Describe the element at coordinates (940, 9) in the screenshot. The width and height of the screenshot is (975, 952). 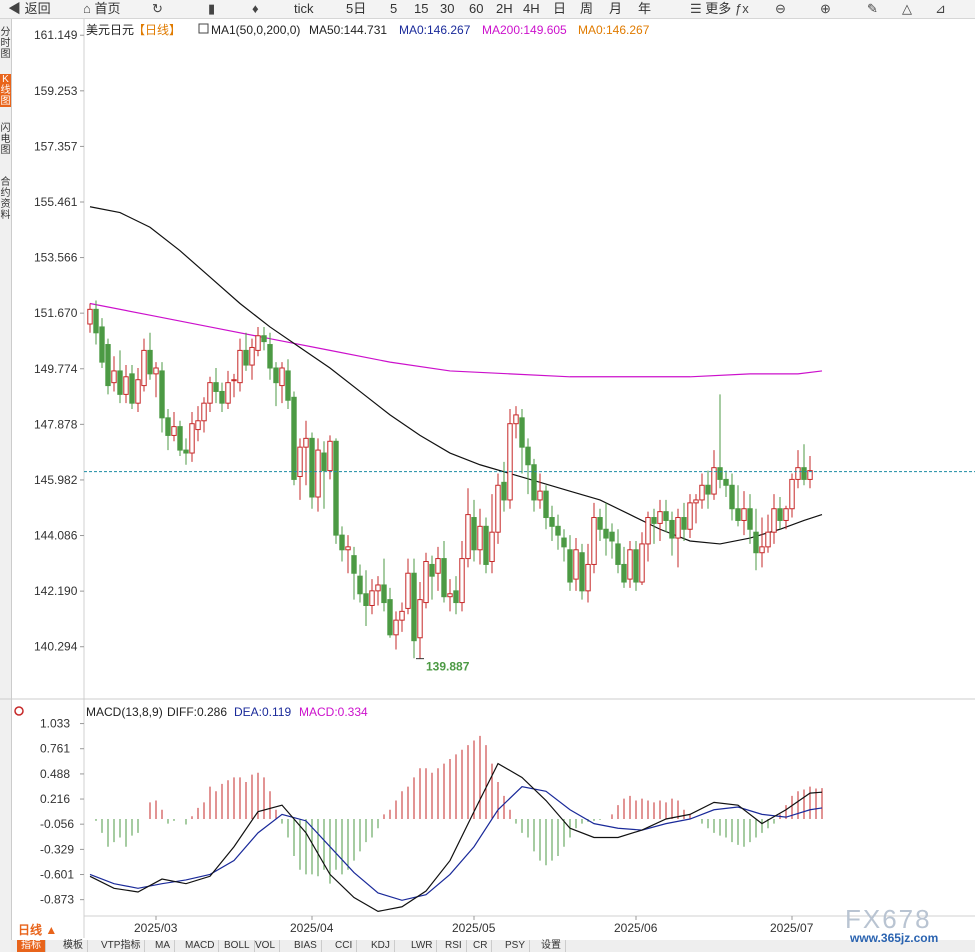
I see `measure-button: ⊿` at that location.